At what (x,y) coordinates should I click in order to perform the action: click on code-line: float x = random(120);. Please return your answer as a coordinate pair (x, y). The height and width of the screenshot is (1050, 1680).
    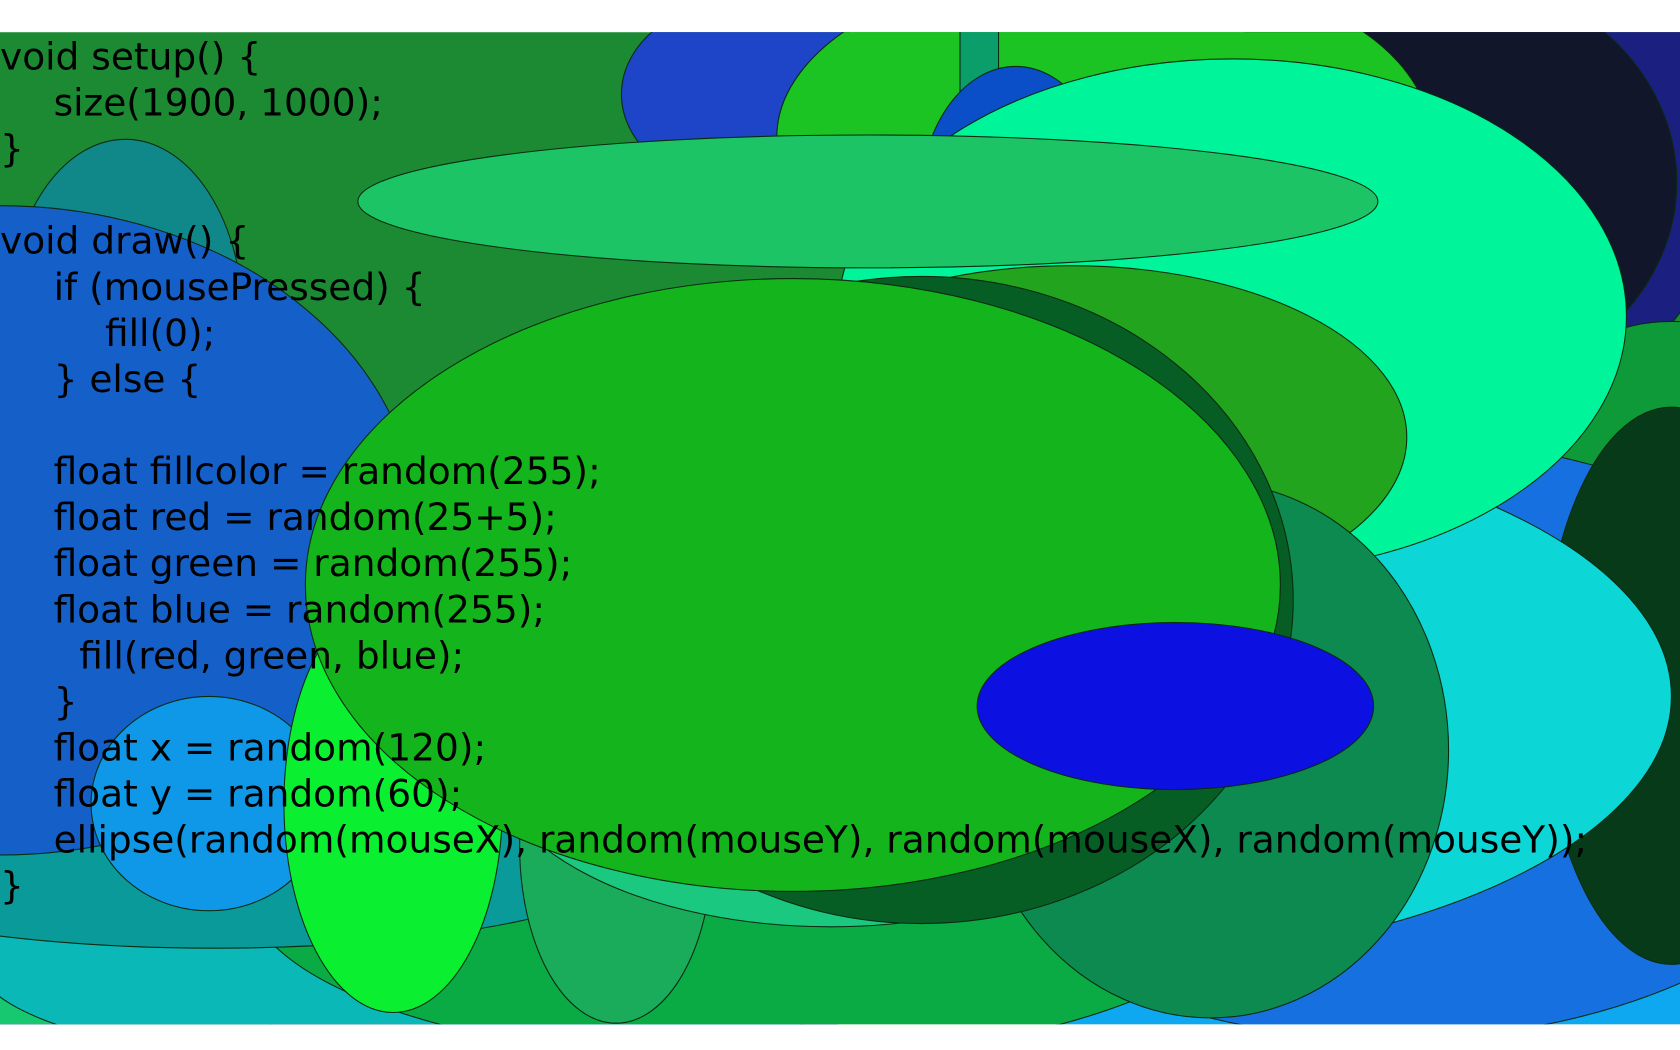
    Looking at the image, I should click on (270, 748).